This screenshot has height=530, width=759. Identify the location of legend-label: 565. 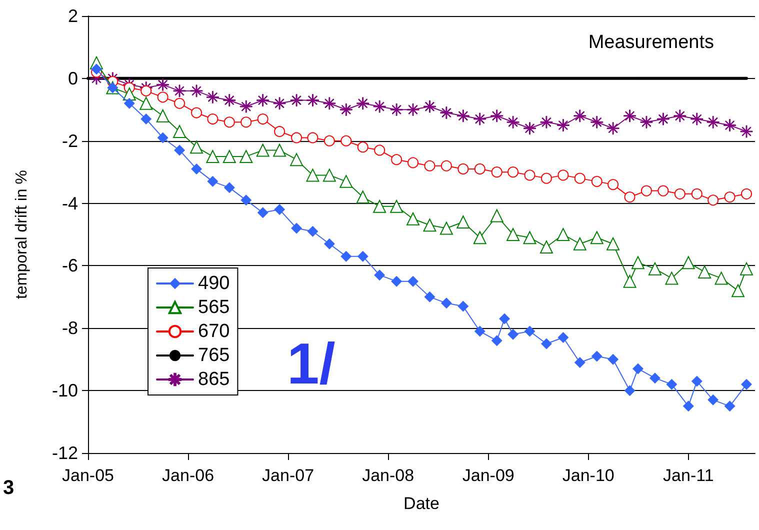
(214, 307).